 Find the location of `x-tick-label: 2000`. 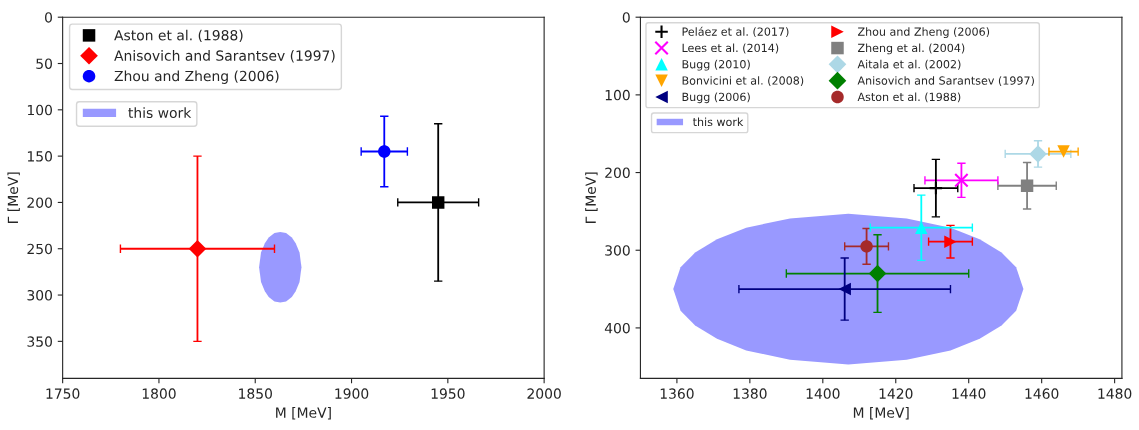

x-tick-label: 2000 is located at coordinates (544, 393).